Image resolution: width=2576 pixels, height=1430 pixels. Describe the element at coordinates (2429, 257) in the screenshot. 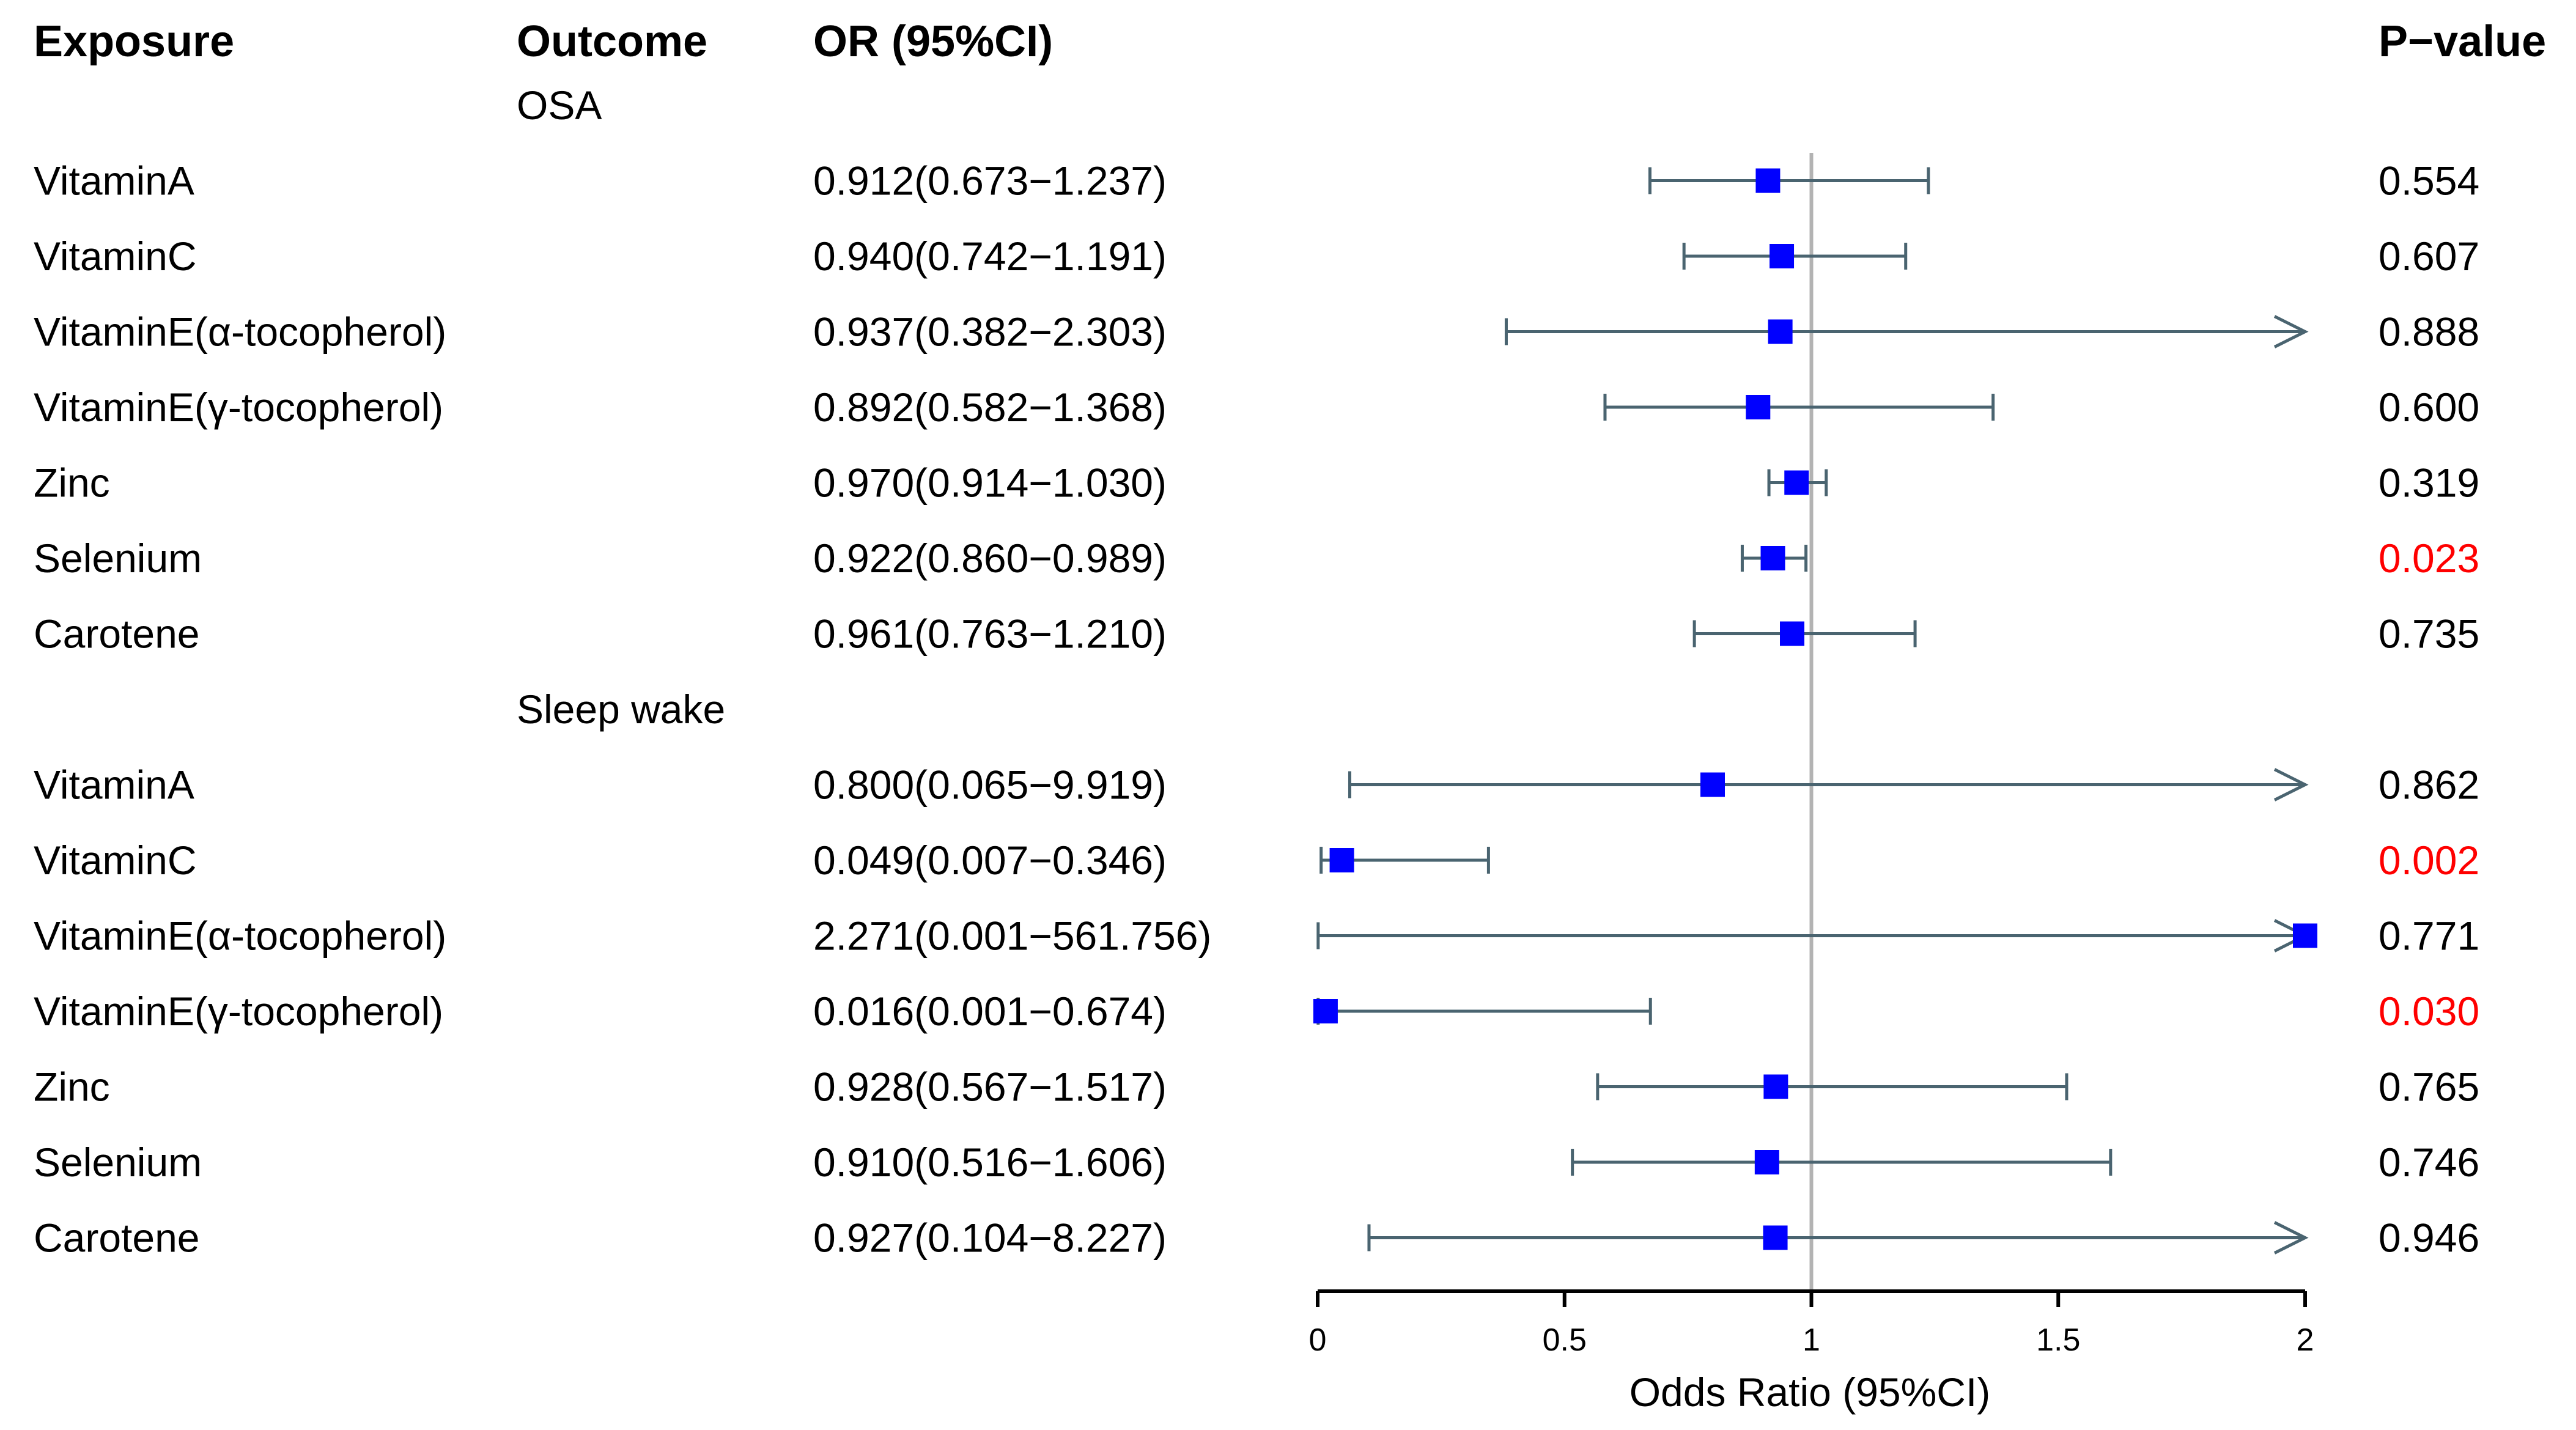

I see `p-value-label: 0.607` at that location.